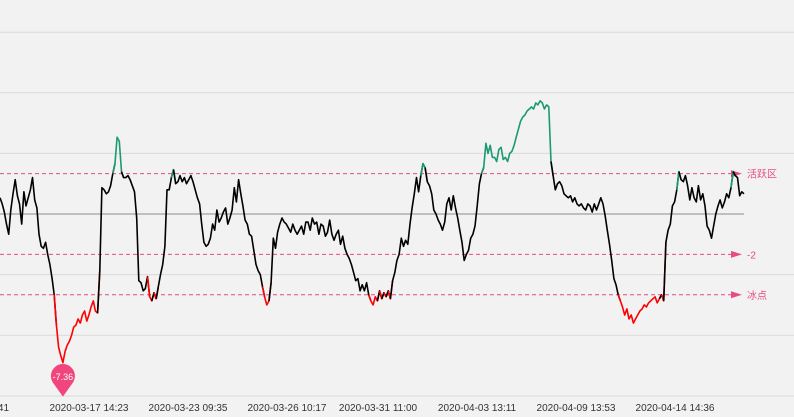 The width and height of the screenshot is (794, 417). I want to click on min-marker: -7.36, so click(62, 380).